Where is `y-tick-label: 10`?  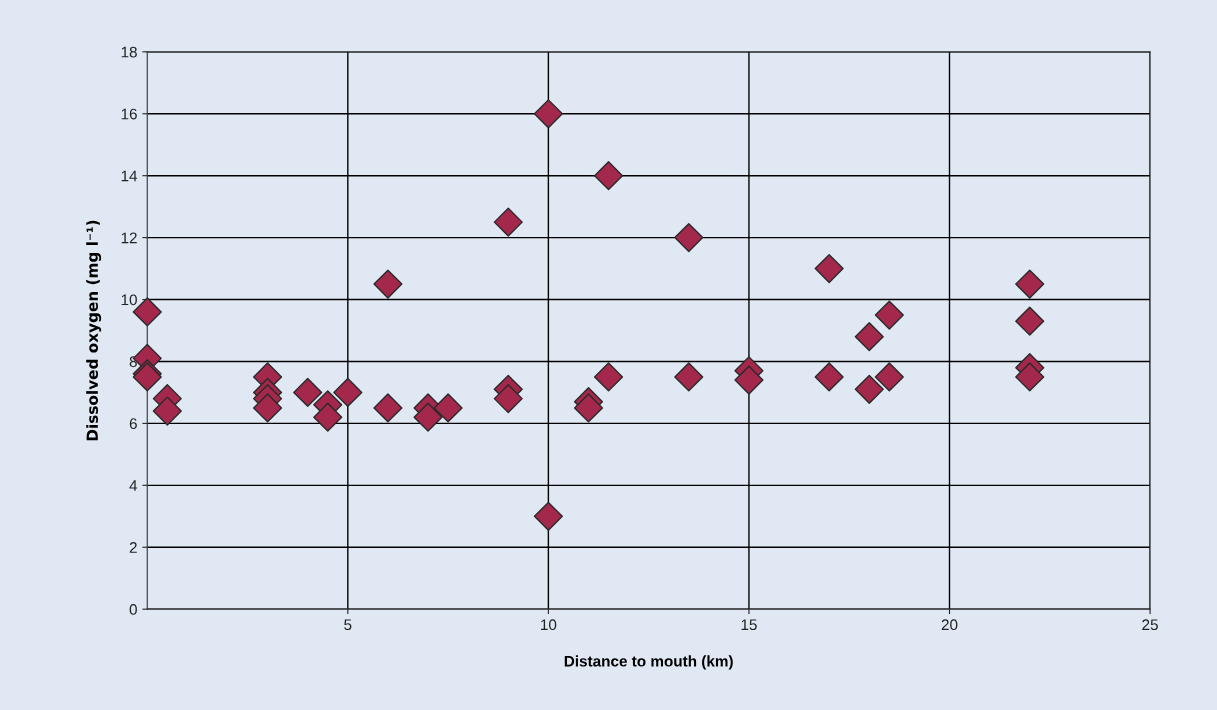 y-tick-label: 10 is located at coordinates (129, 300).